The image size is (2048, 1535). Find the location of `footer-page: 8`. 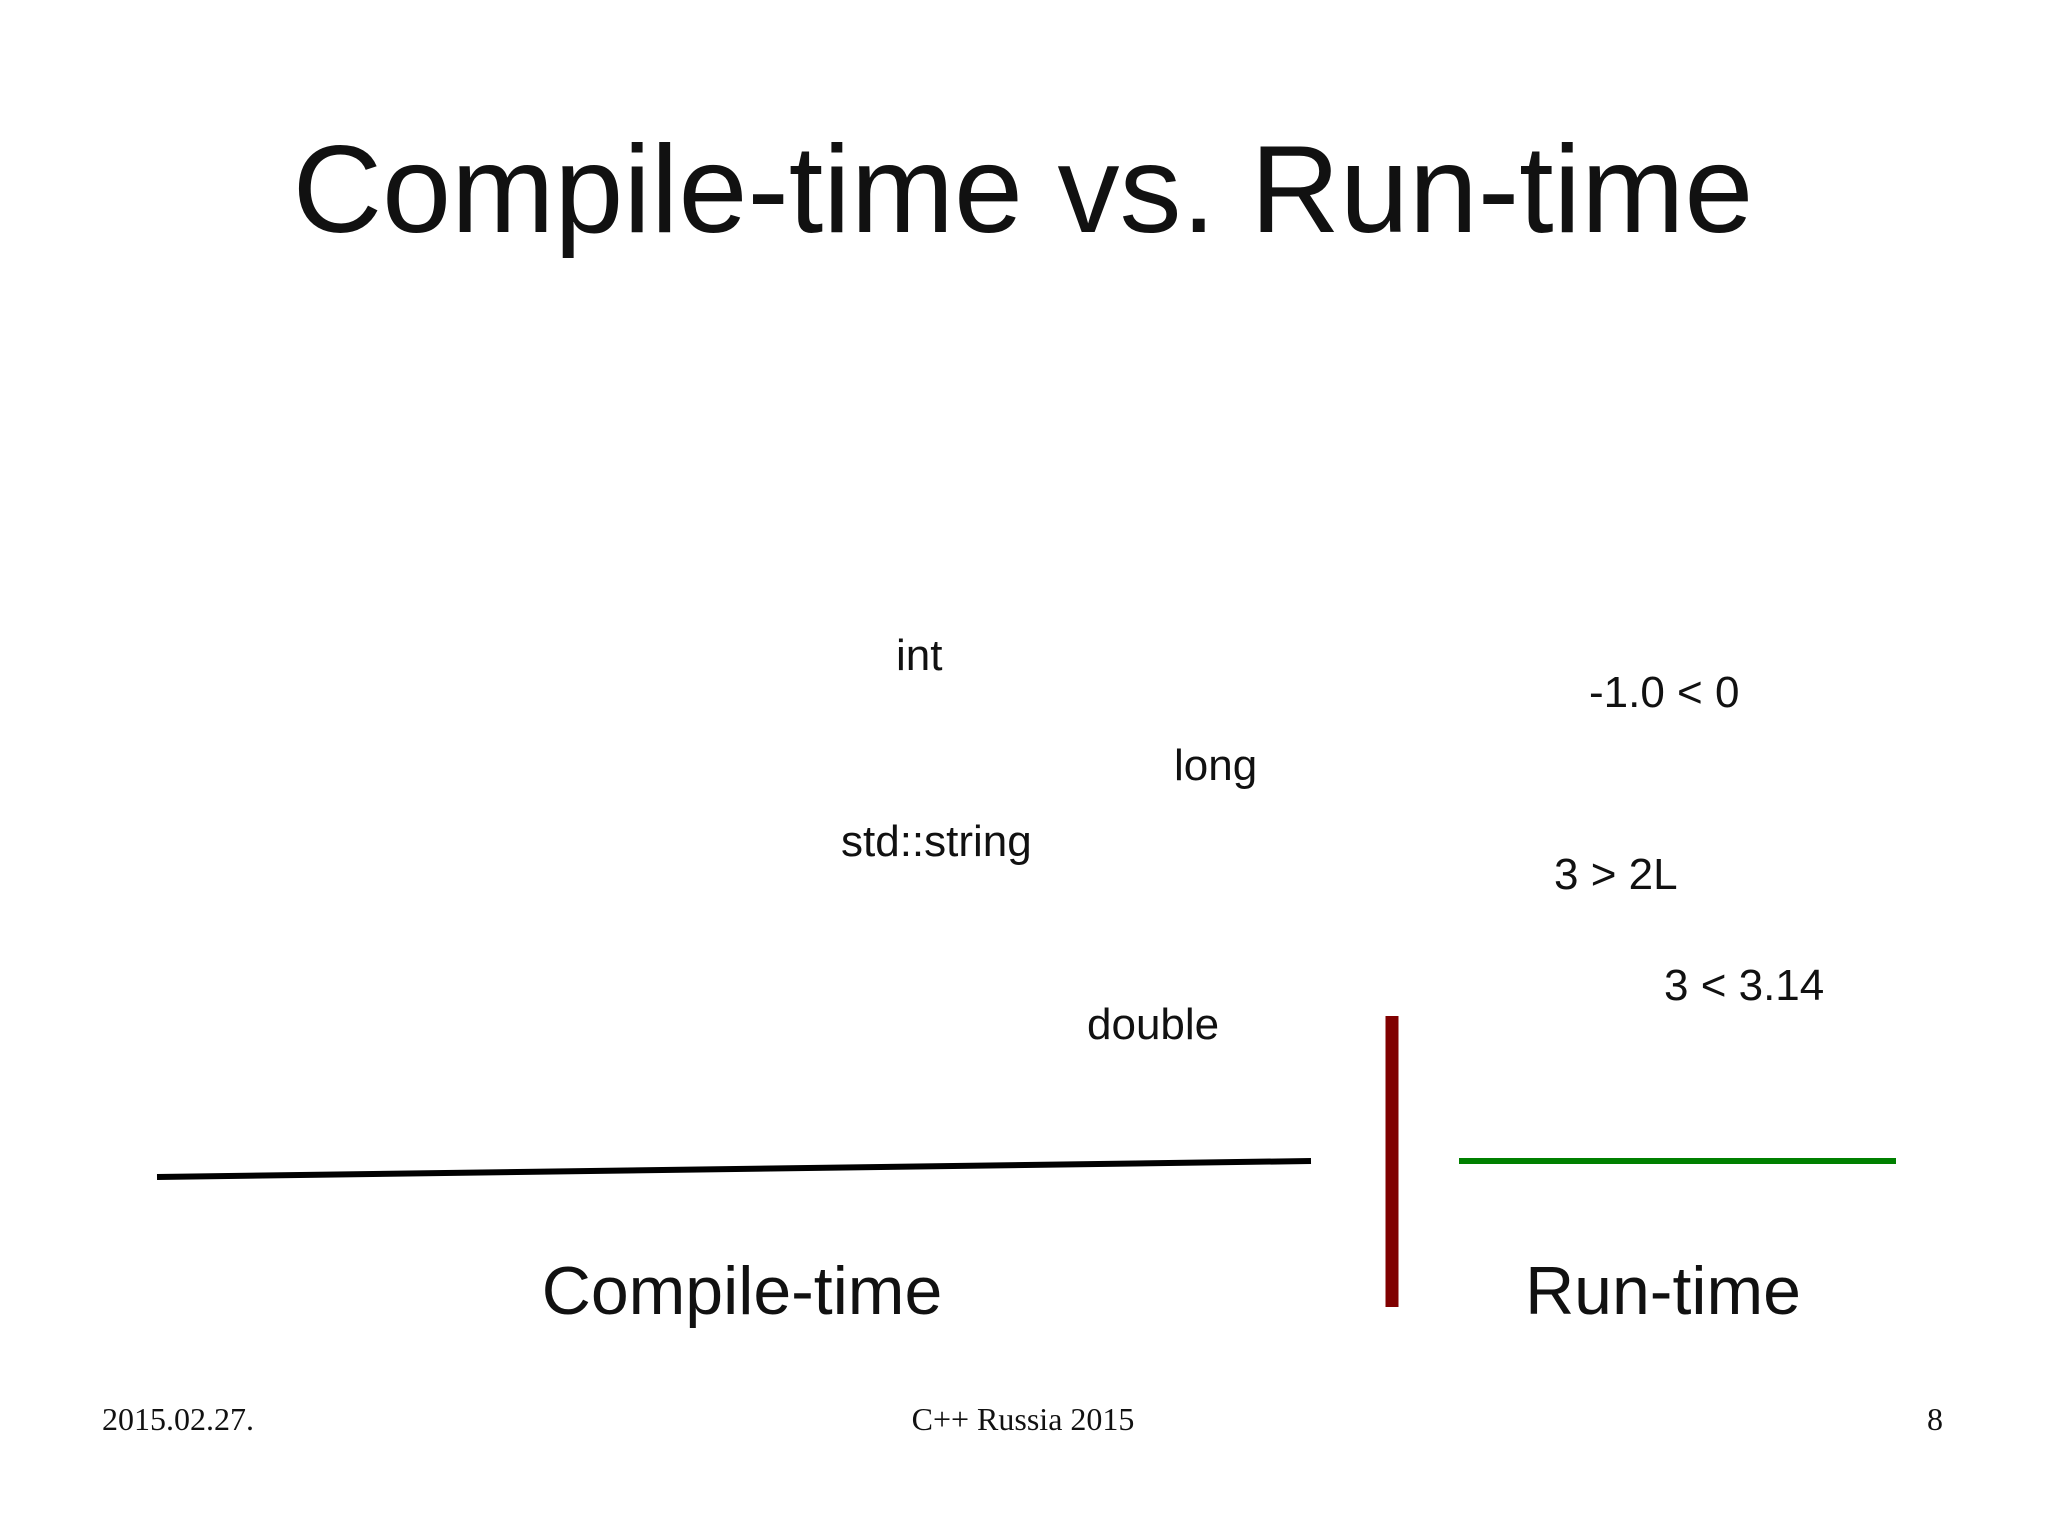

footer-page: 8 is located at coordinates (1935, 1419).